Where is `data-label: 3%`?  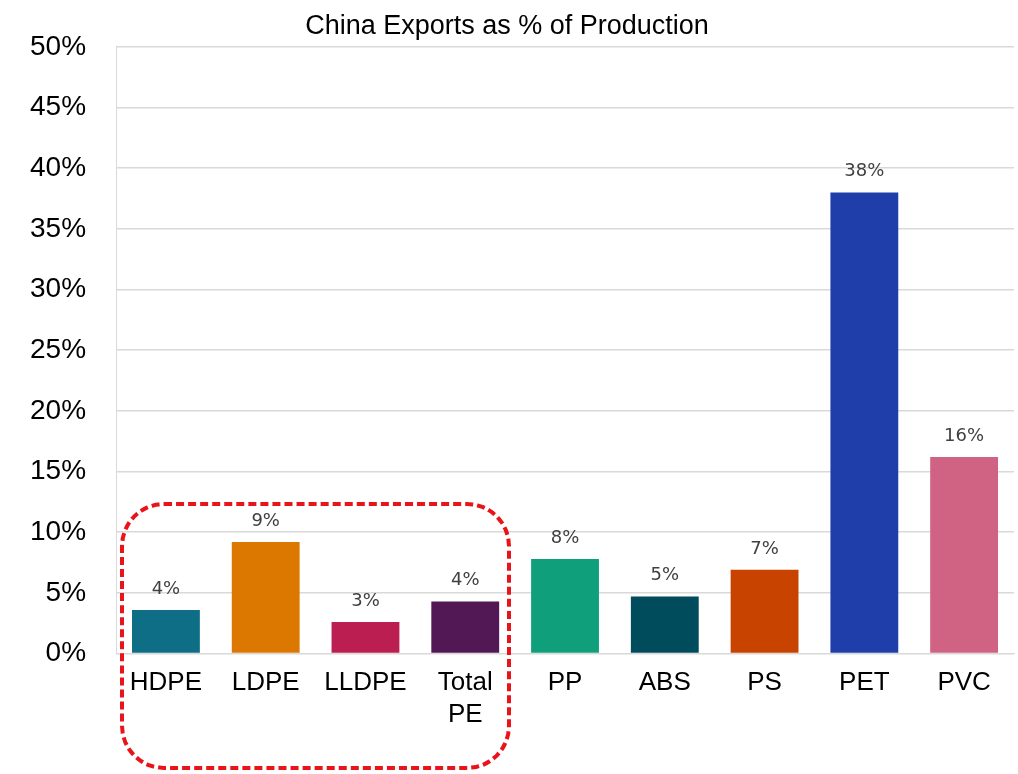
data-label: 3% is located at coordinates (365, 599).